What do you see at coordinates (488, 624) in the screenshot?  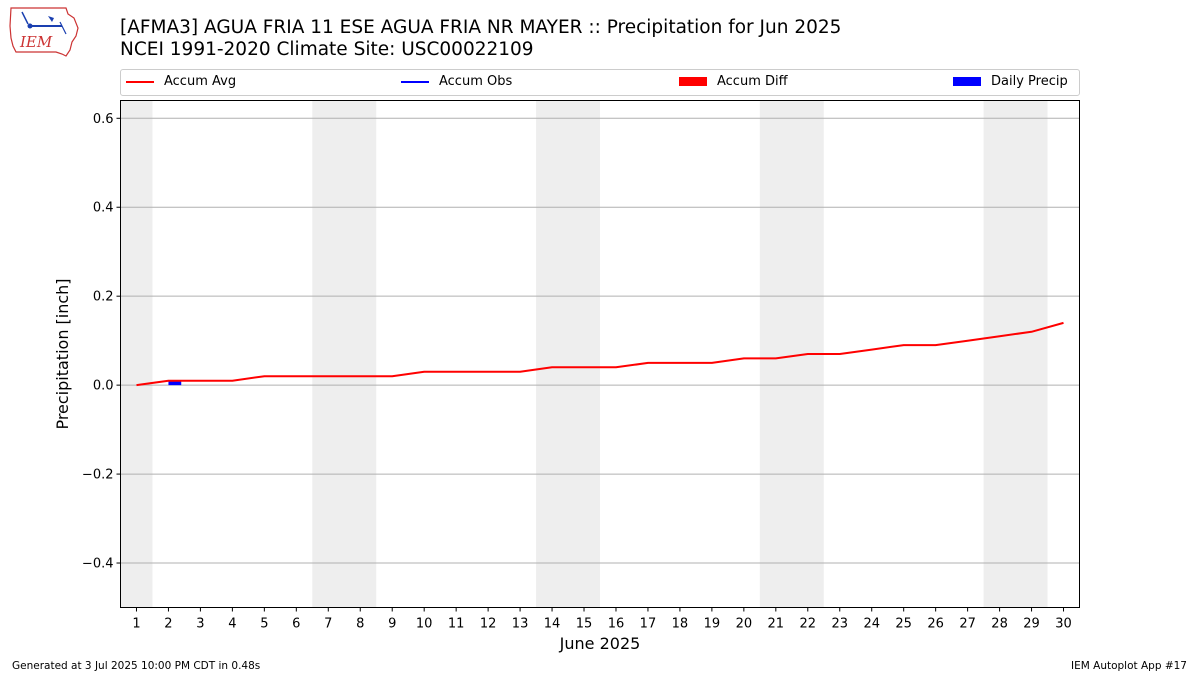 I see `x-tick-label: 12` at bounding box center [488, 624].